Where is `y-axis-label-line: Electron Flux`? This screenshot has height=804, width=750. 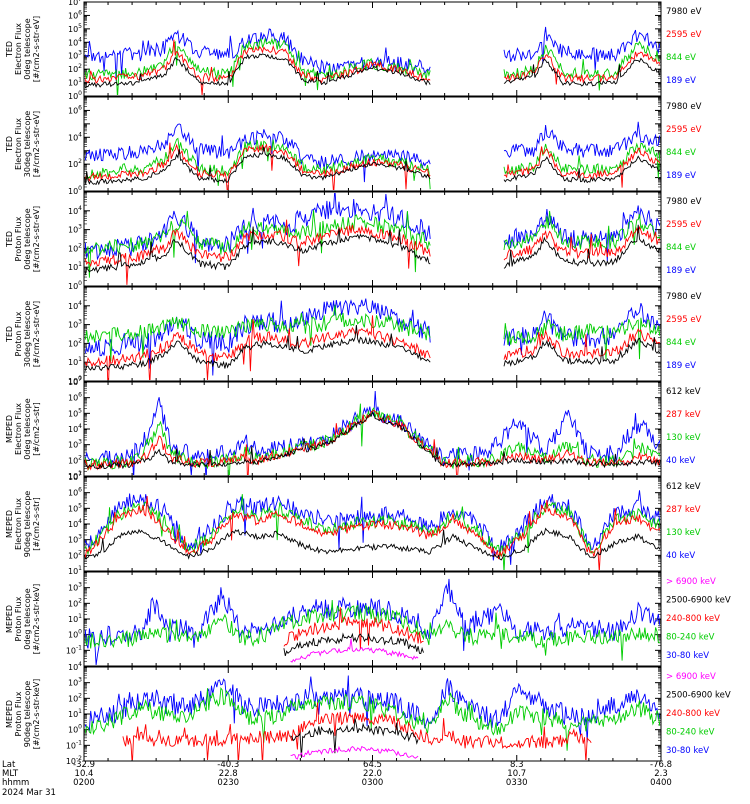 y-axis-label-line: Electron Flux is located at coordinates (18, 49).